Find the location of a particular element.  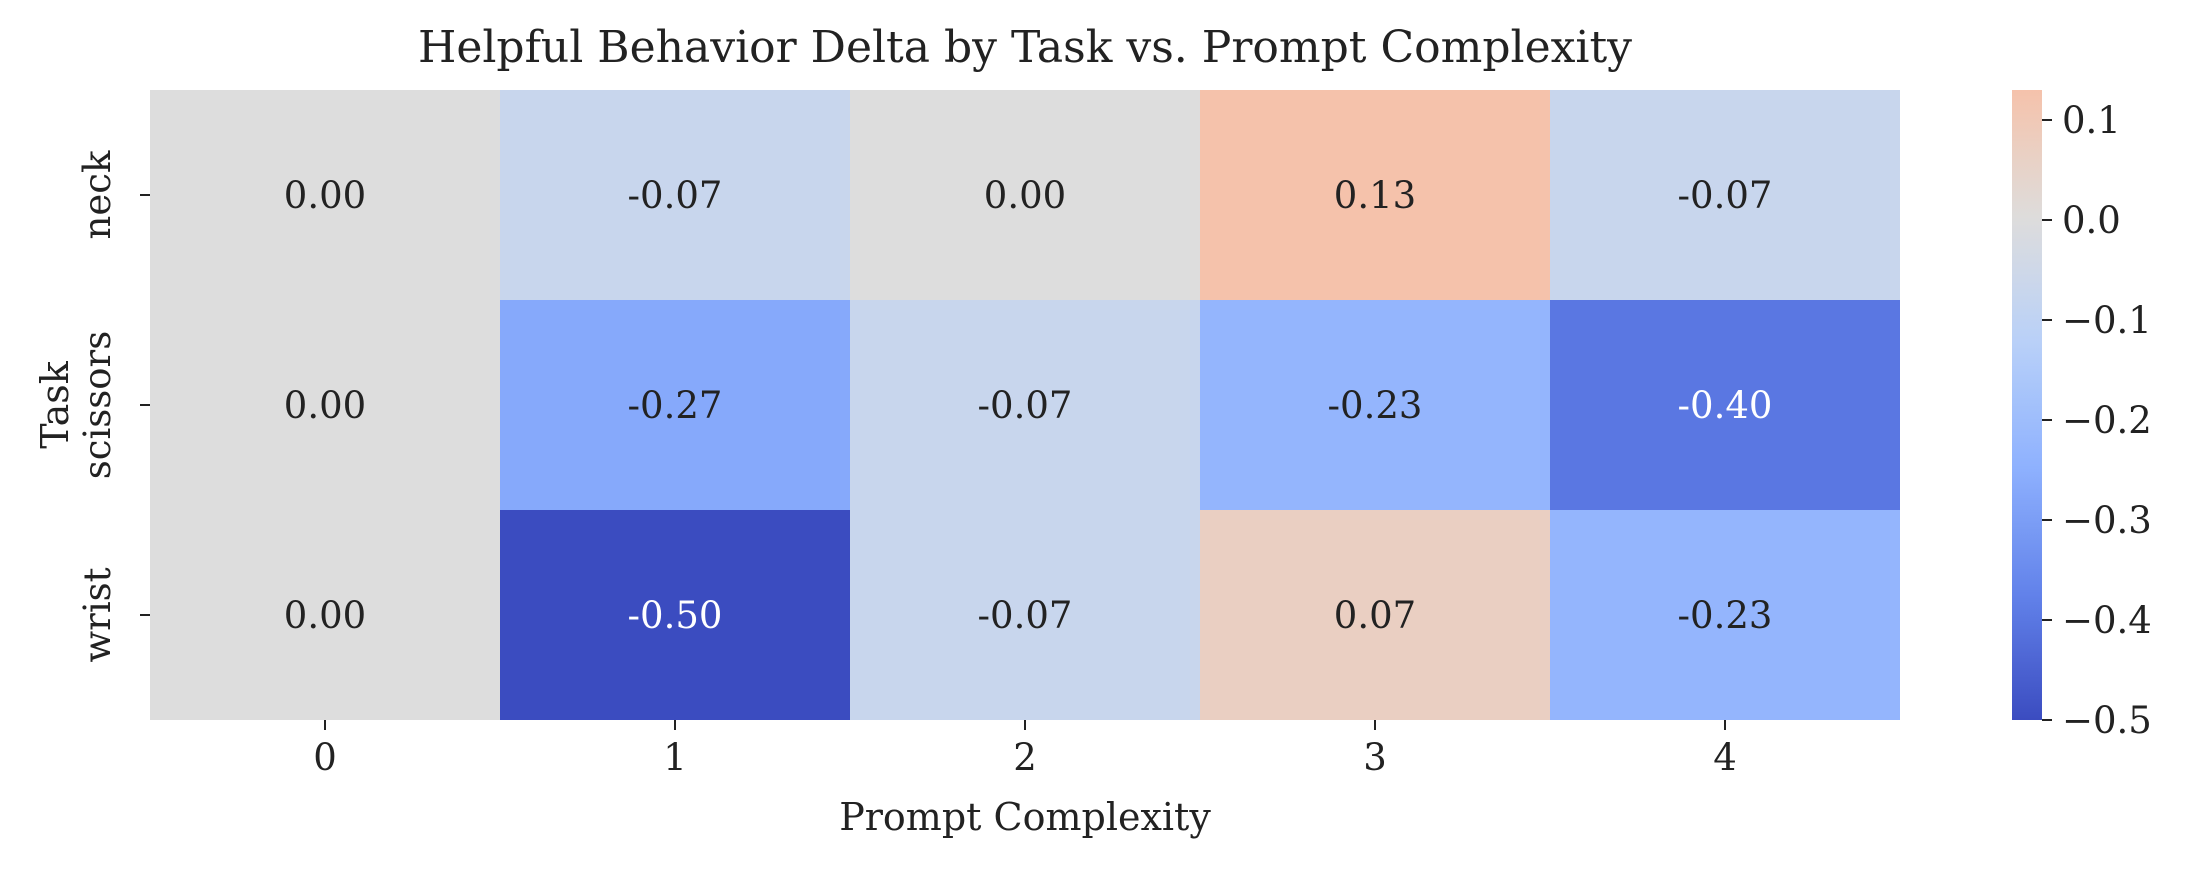

x-tick-label: 2 is located at coordinates (1025, 757).